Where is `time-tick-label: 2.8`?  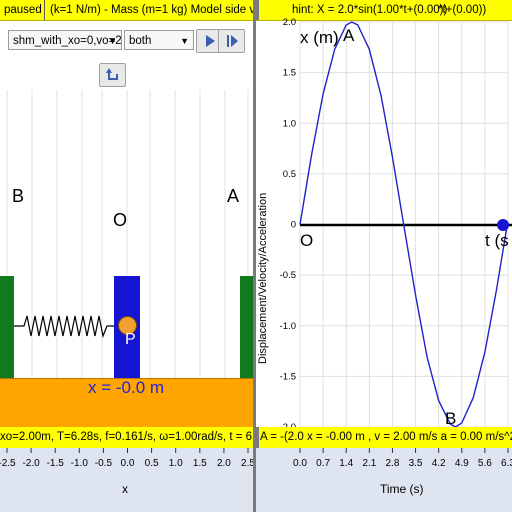 time-tick-label: 2.8 is located at coordinates (392, 463).